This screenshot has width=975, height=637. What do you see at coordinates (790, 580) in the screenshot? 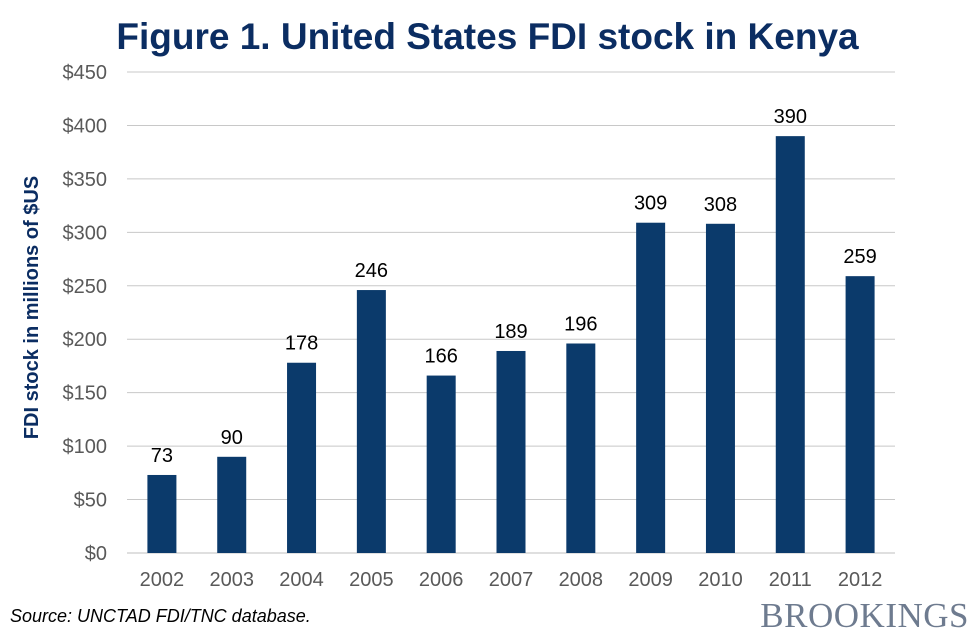
I see `x-tick-label: 2011` at bounding box center [790, 580].